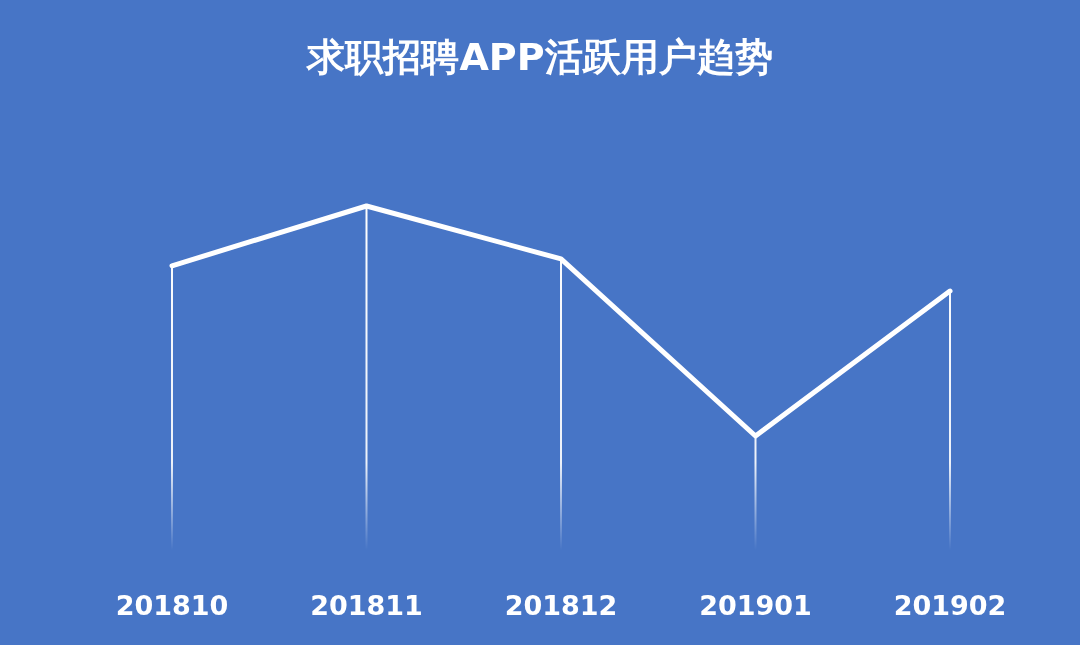 The width and height of the screenshot is (1080, 645). What do you see at coordinates (950, 605) in the screenshot?
I see `x-tick-label: 201902` at bounding box center [950, 605].